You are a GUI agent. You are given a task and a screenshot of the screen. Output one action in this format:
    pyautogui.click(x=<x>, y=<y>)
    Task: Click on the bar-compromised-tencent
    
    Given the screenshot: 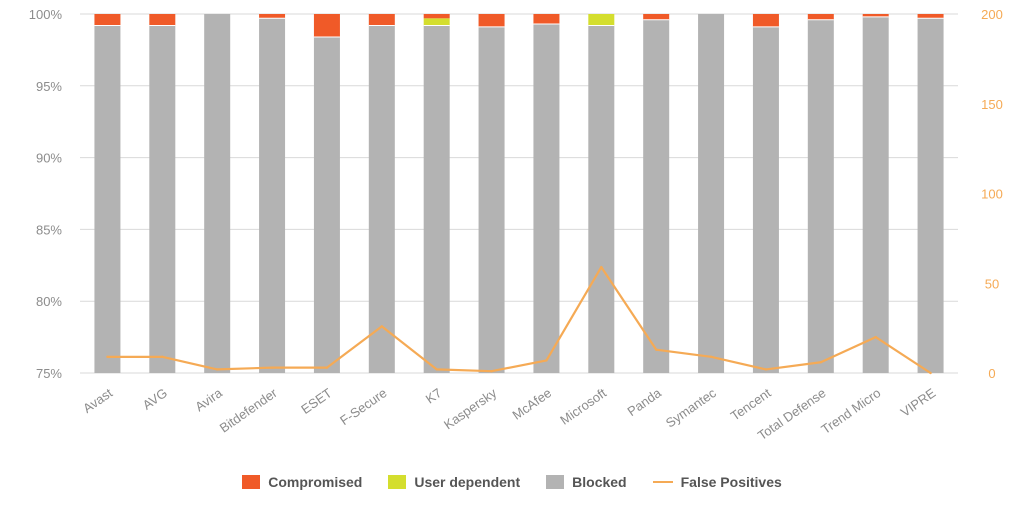 What is the action you would take?
    pyautogui.click(x=765, y=20)
    